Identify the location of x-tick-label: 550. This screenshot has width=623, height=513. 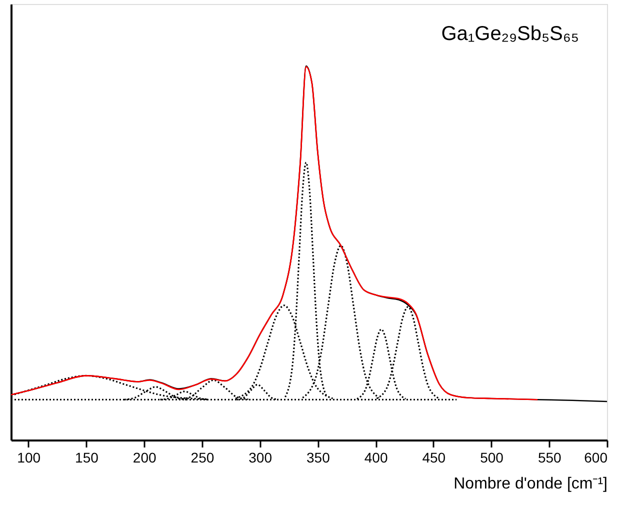
(550, 458).